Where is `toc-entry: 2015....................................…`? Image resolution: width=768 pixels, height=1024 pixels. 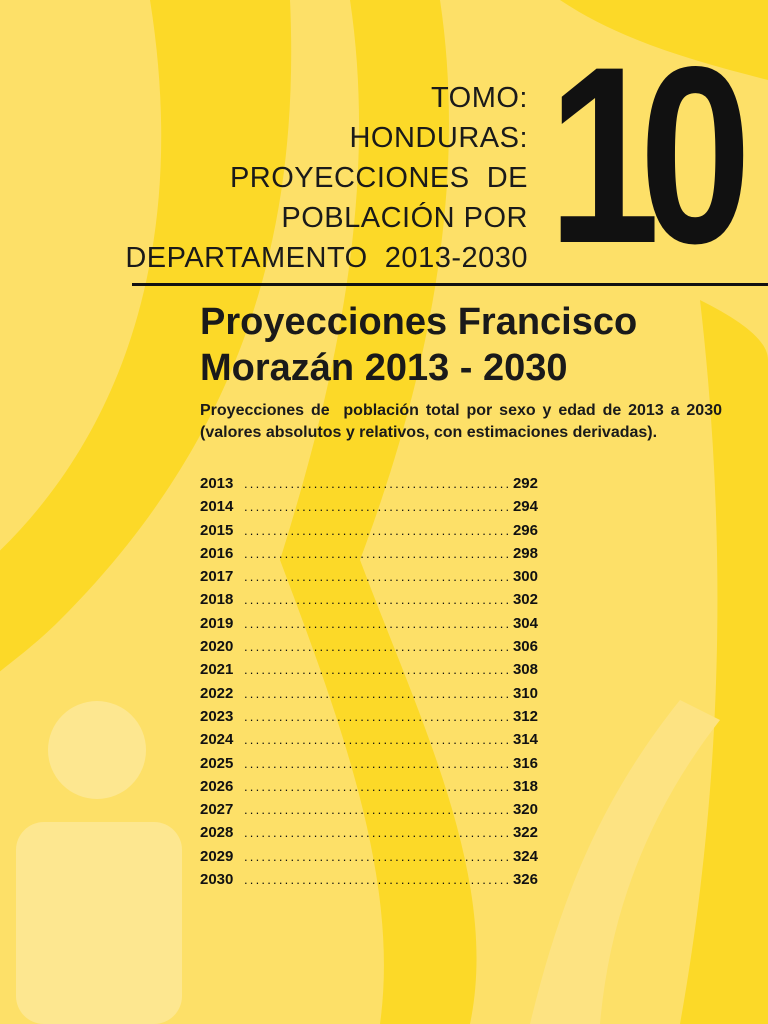 toc-entry: 2015....................................… is located at coordinates (369, 530).